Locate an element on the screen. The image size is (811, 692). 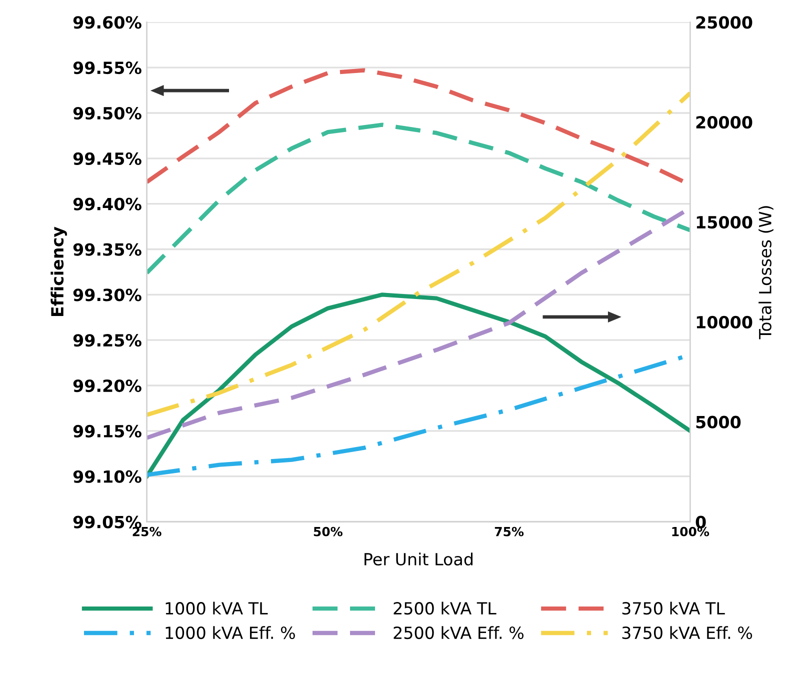
legend-label: 2500 kVA TL is located at coordinates (445, 608).